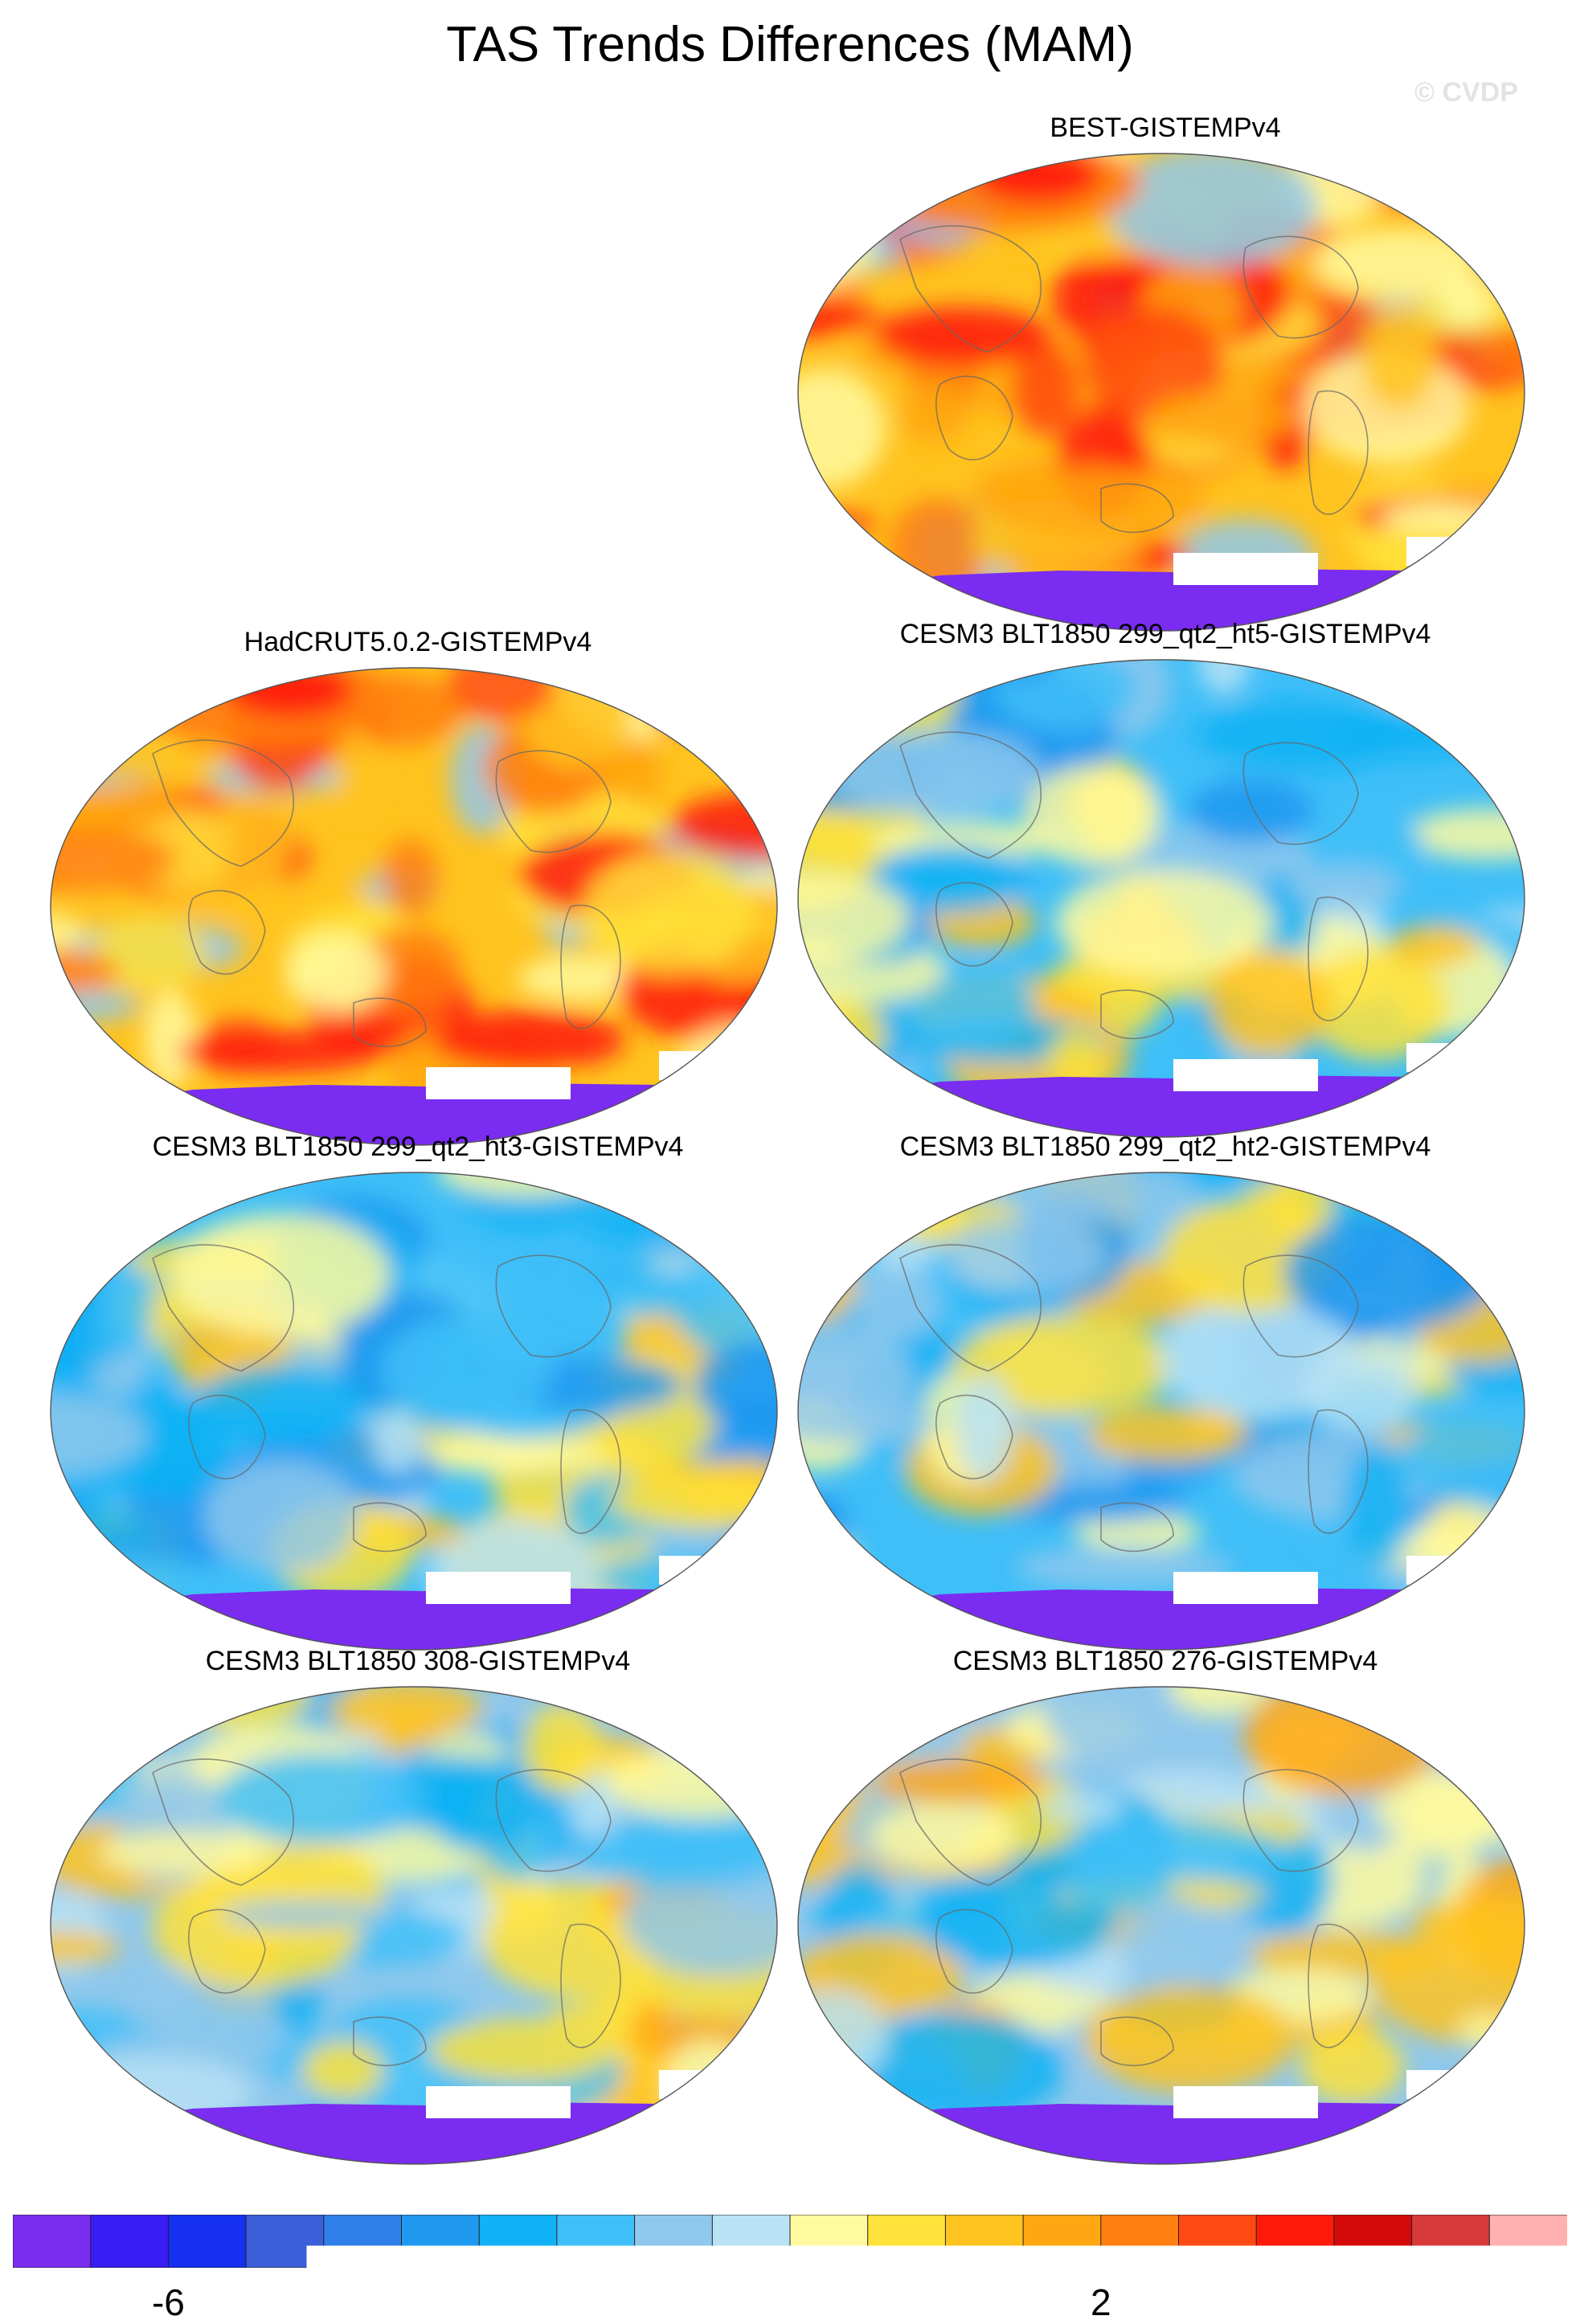 This screenshot has height=2324, width=1580. I want to click on colorbar-tick-label: 0.5, so click(945, 2302).